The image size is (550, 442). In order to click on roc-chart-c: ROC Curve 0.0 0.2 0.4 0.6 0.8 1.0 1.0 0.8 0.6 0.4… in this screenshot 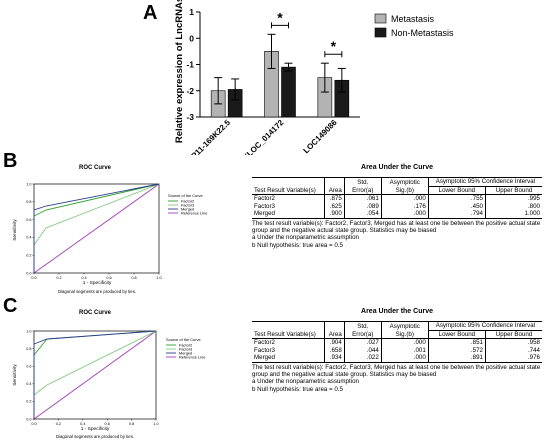, I will do `click(108, 374)`.